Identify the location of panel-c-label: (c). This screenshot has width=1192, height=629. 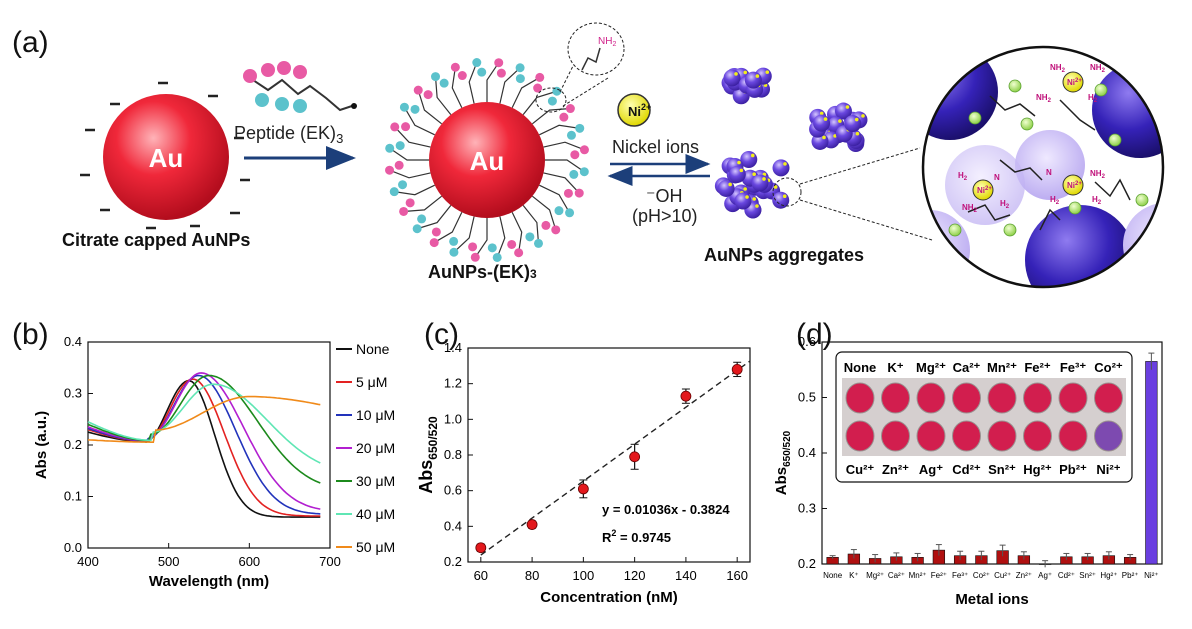
(441, 334).